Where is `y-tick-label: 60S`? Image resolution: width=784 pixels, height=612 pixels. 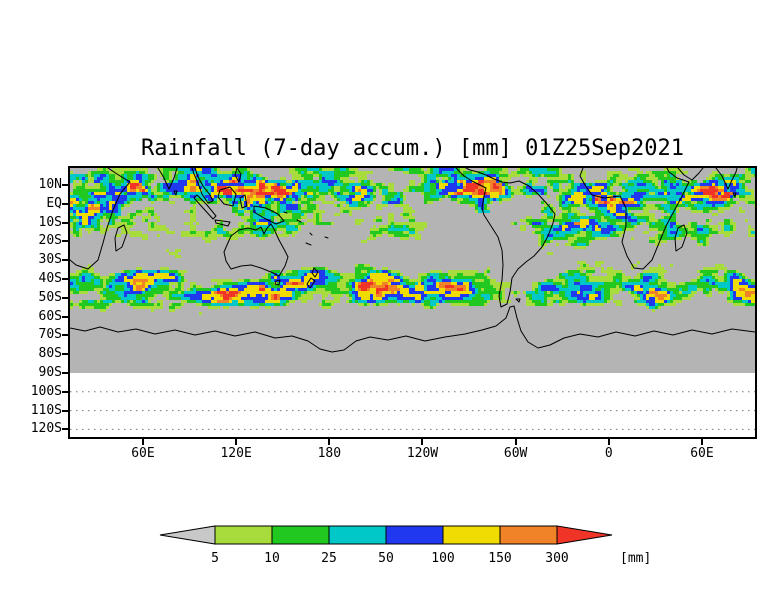
y-tick-label: 60S is located at coordinates (50, 316).